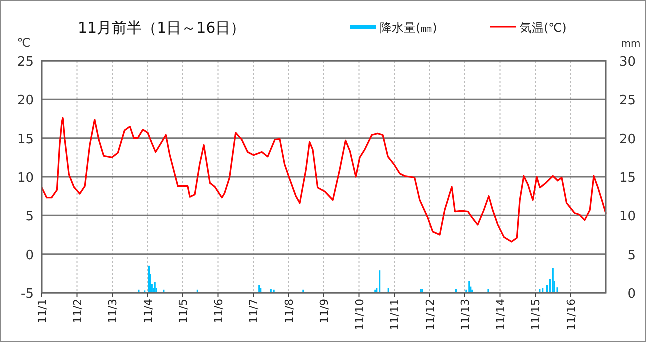 Image resolution: width=646 pixels, height=342 pixels. What do you see at coordinates (632, 256) in the screenshot?
I see `y2-tick-label: 5` at bounding box center [632, 256].